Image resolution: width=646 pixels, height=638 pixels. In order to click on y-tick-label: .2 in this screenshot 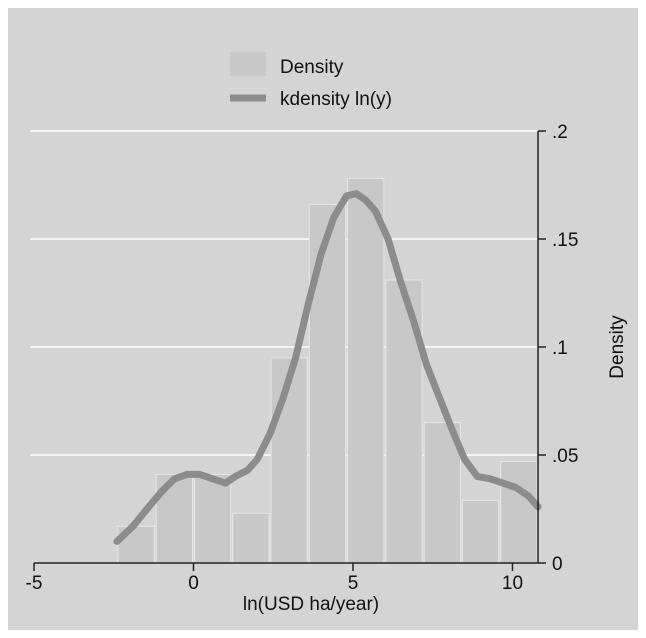, I will do `click(560, 132)`.